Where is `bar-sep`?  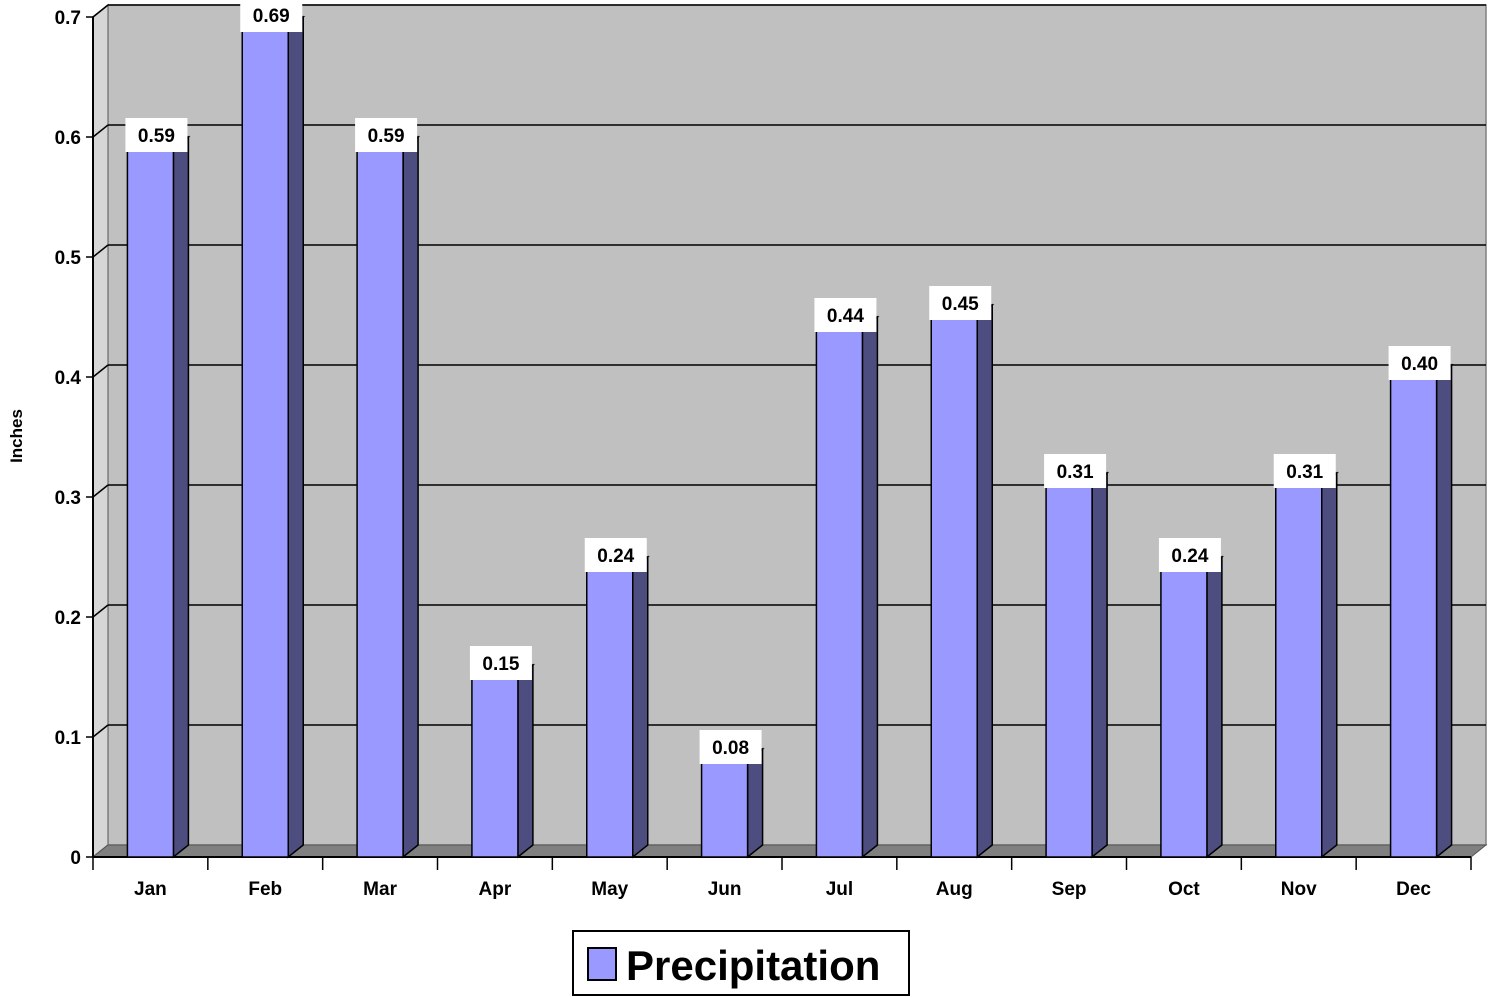 bar-sep is located at coordinates (1076, 665).